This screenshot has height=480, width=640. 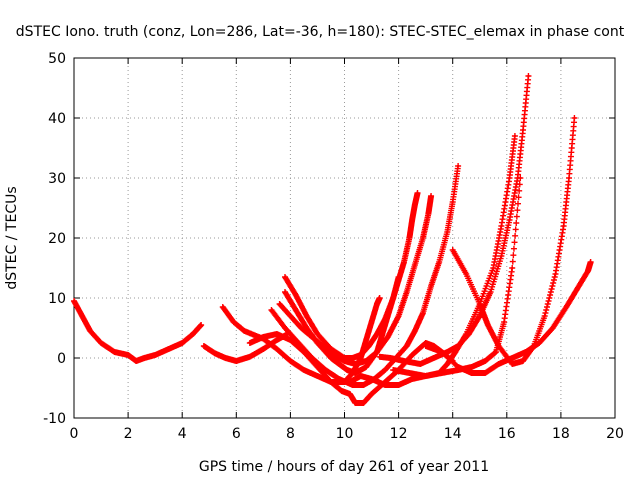 What do you see at coordinates (57, 239) in the screenshot?
I see `y-tick-label: 20` at bounding box center [57, 239].